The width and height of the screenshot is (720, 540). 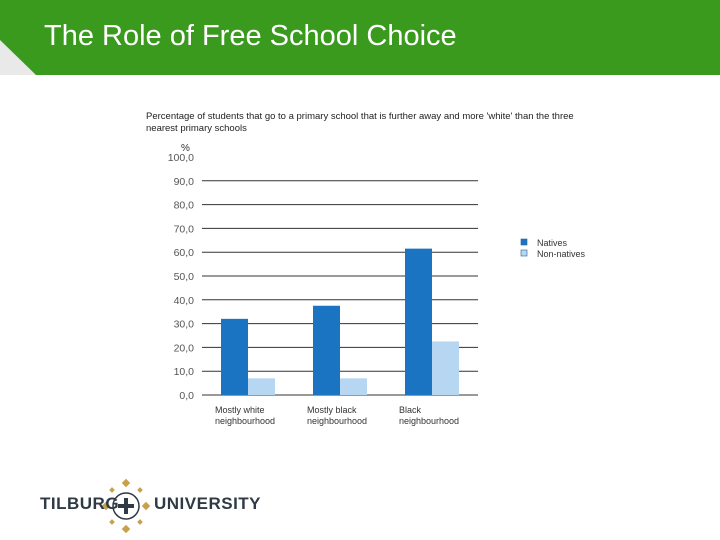 I want to click on slide-title: The Role of Free School Choice, so click(x=250, y=36).